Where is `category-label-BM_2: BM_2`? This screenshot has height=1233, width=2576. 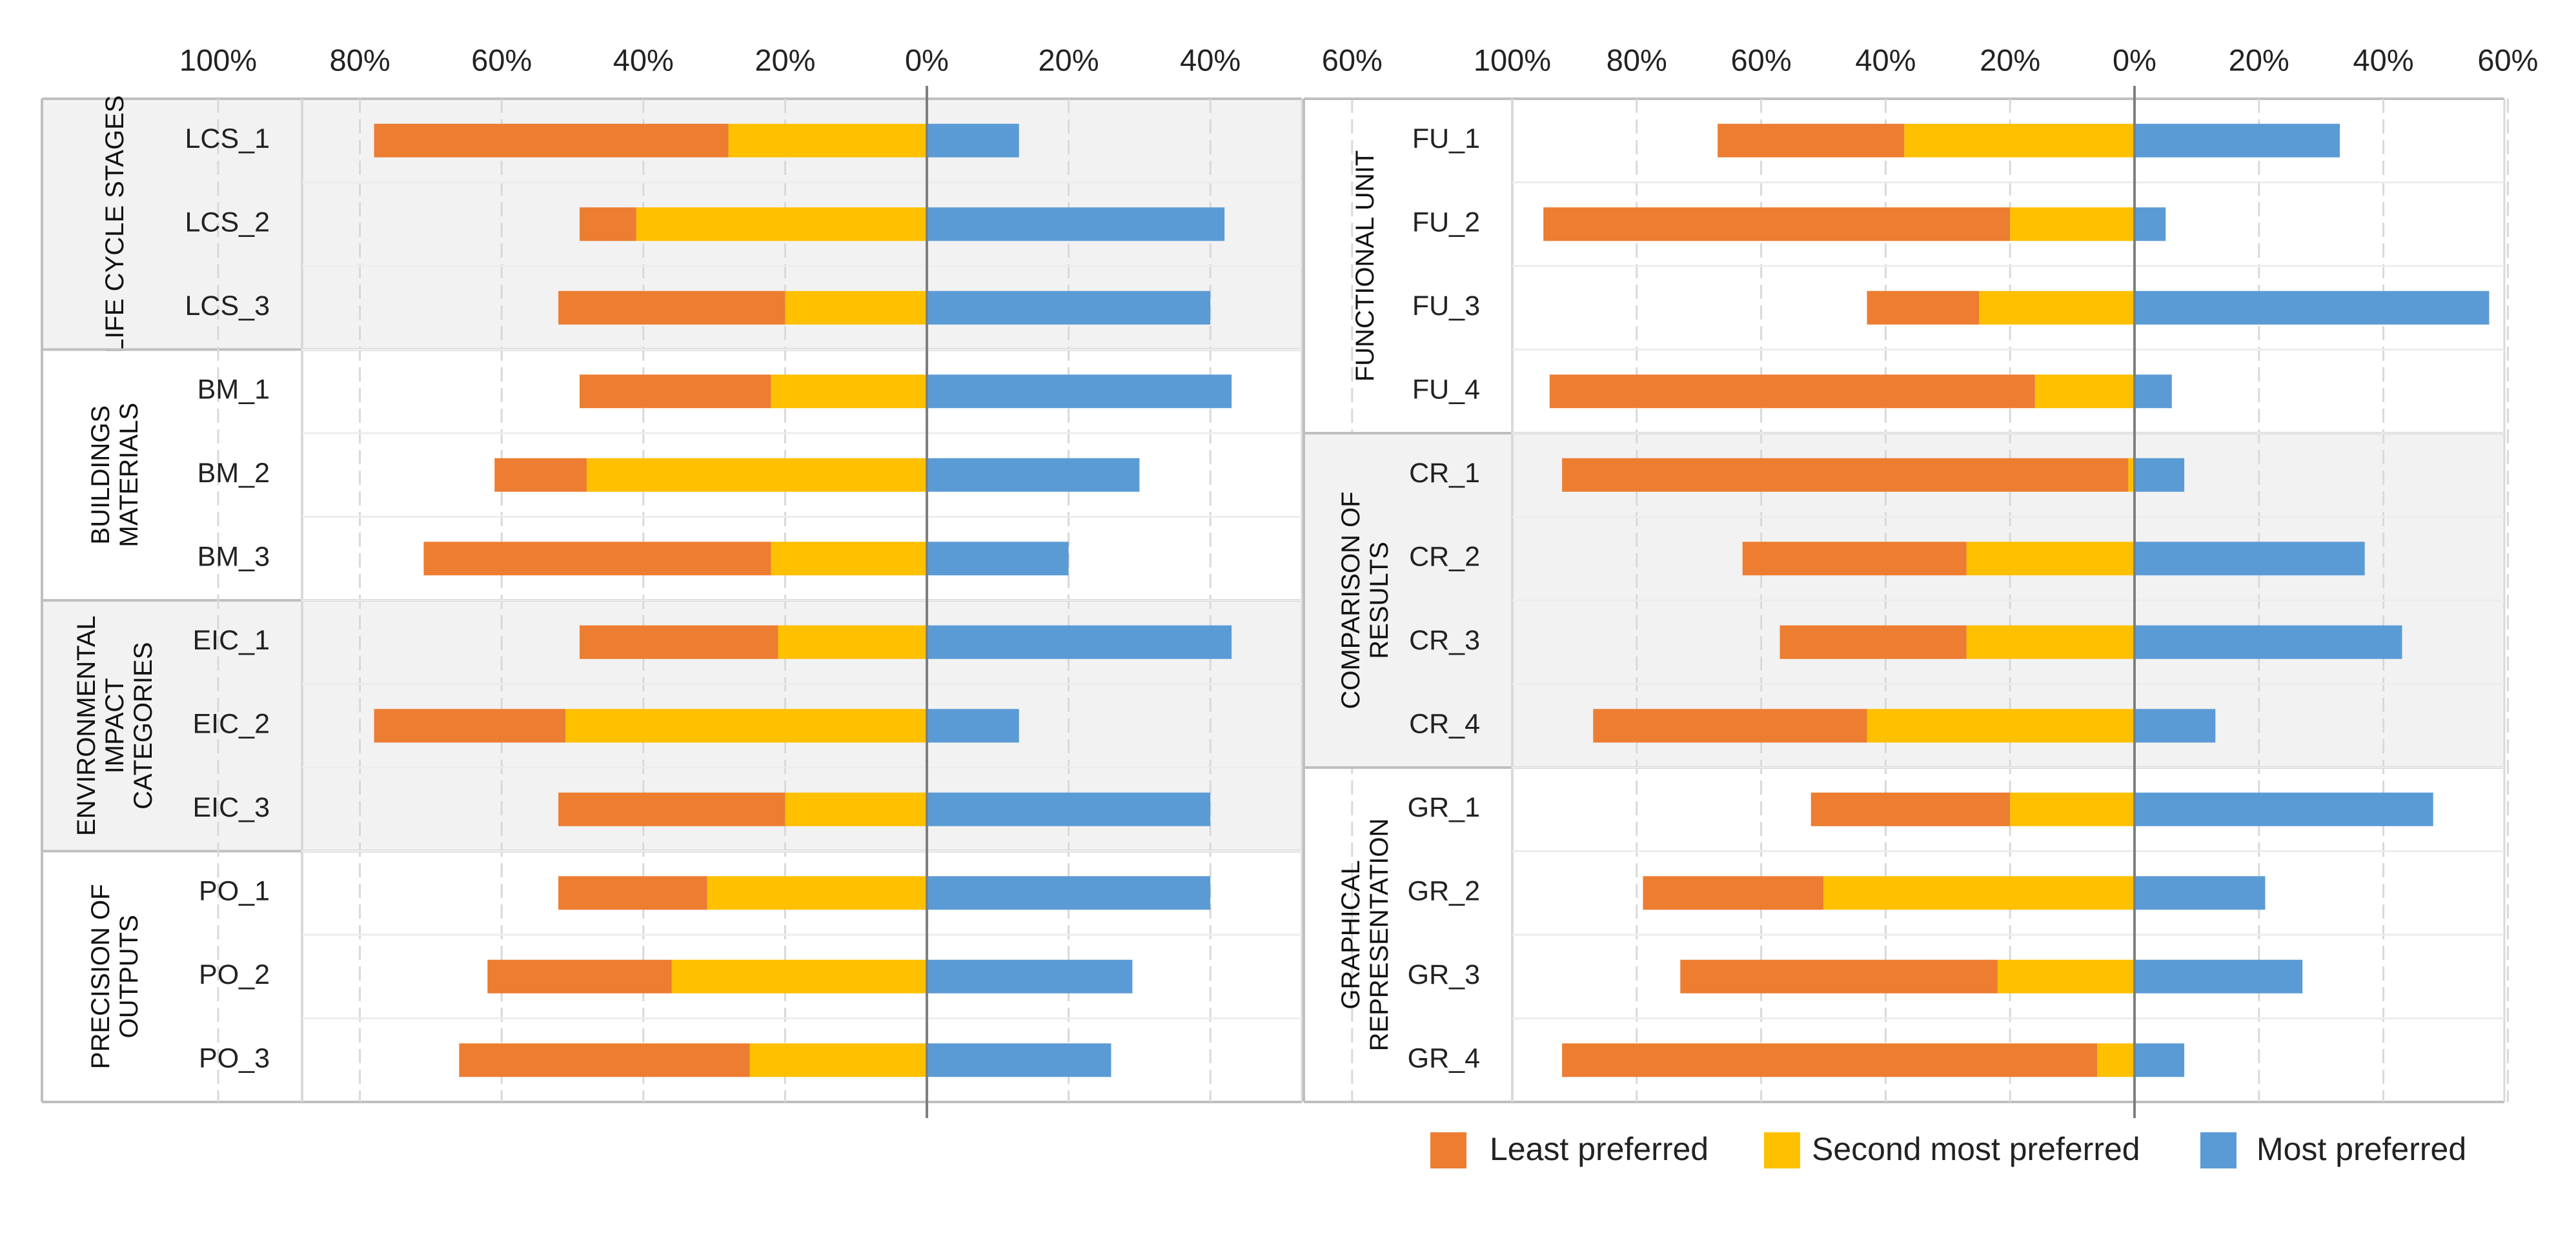 category-label-BM_2: BM_2 is located at coordinates (234, 473).